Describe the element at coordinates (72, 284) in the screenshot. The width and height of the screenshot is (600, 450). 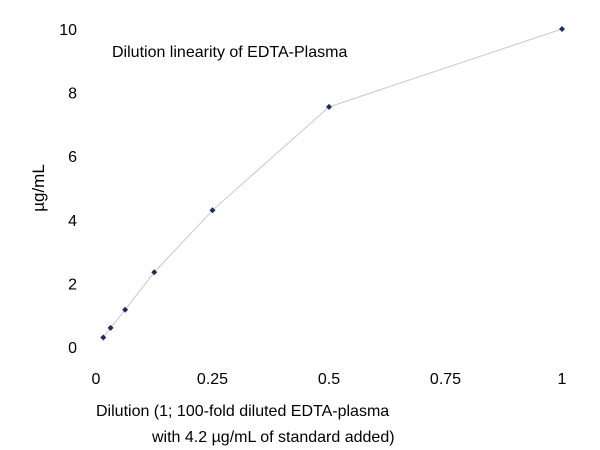
I see `y-tick-label: 2` at that location.